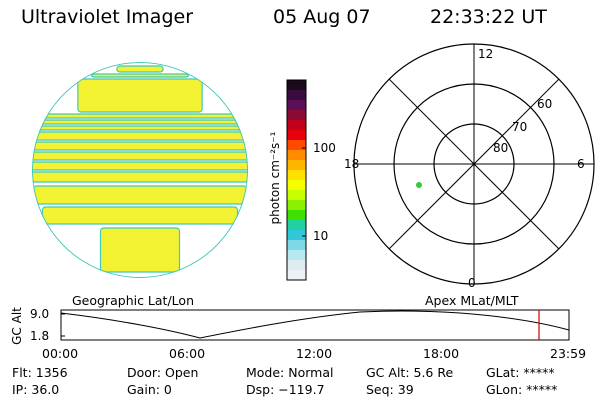 The image size is (600, 400). Describe the element at coordinates (285, 389) in the screenshot. I see `dsp-label: Dsp: −119.7` at that location.